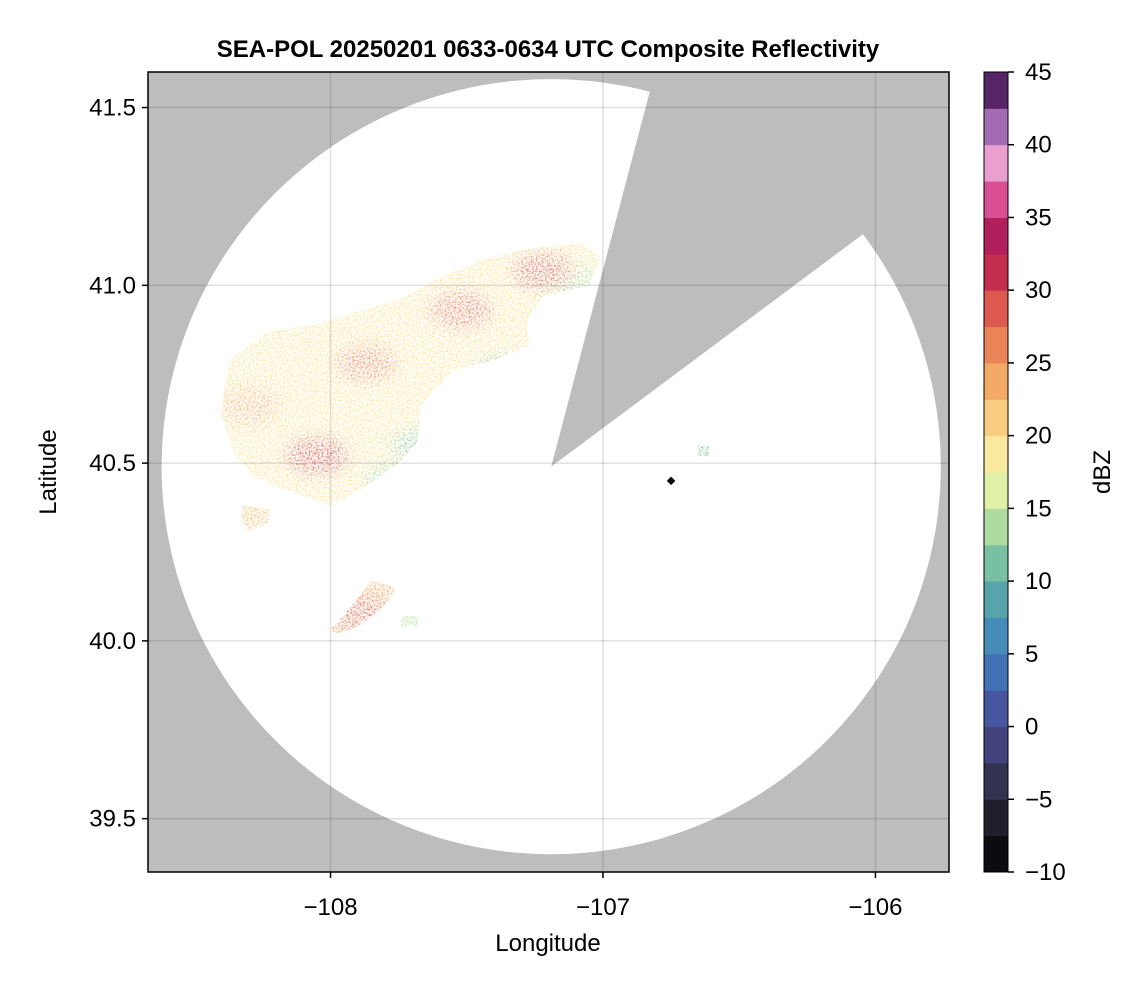  I want to click on echo-region-eastern-echo, so click(704, 450).